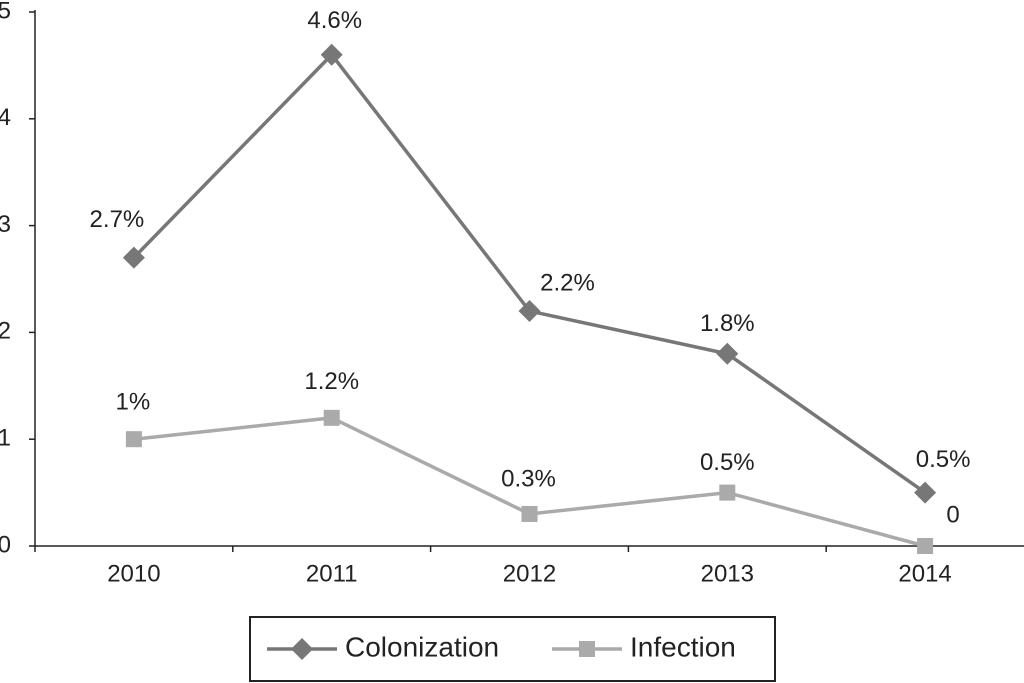 The image size is (1024, 683). Describe the element at coordinates (5, 438) in the screenshot. I see `y-tick-label: 1` at that location.